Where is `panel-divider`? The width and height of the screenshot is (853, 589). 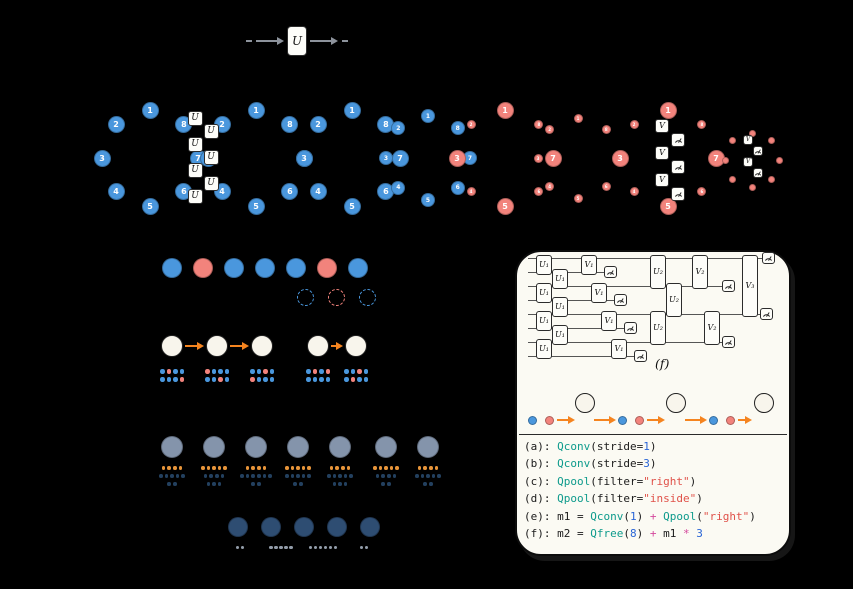
panel-divider is located at coordinates (653, 434).